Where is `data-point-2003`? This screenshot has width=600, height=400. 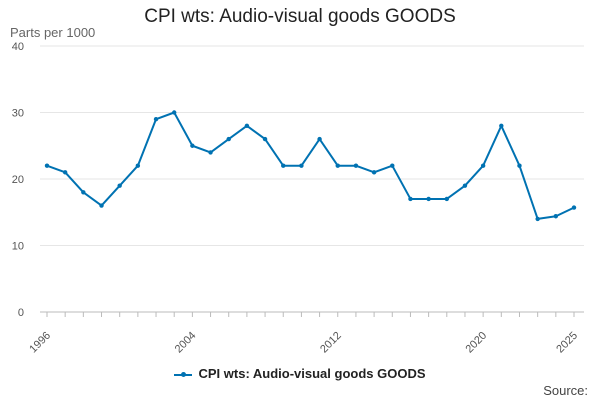 data-point-2003 is located at coordinates (174, 112).